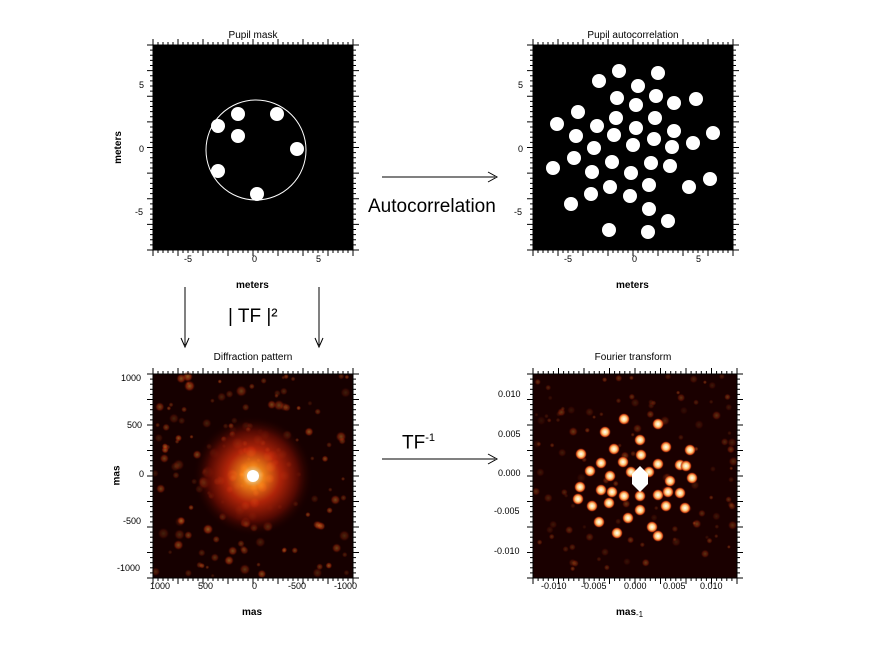 This screenshot has width=873, height=654. What do you see at coordinates (568, 259) in the screenshot?
I see `p2-xtick-1: -5` at bounding box center [568, 259].